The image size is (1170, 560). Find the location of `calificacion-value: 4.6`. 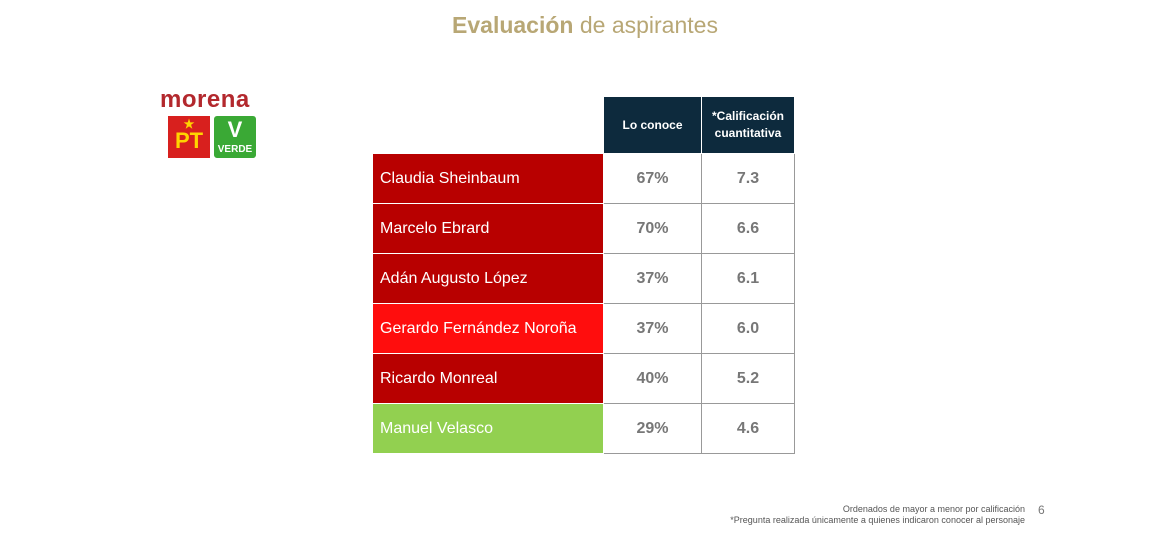

calificacion-value: 4.6 is located at coordinates (748, 428).